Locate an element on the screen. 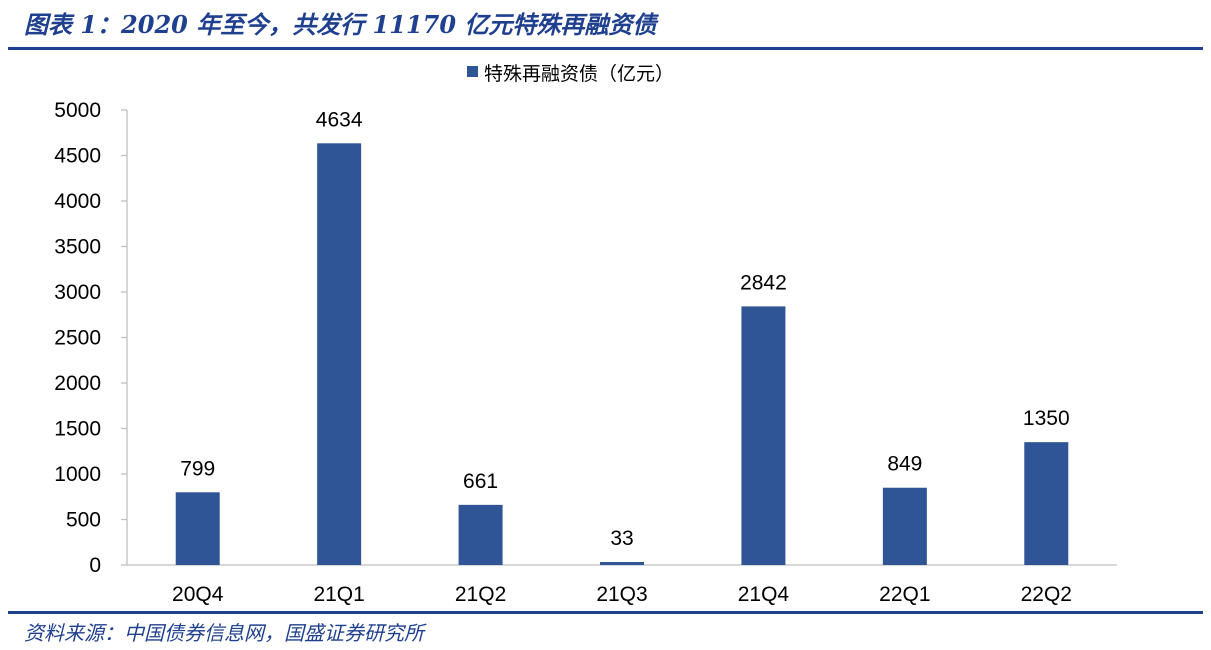 The image size is (1211, 650). y-tick-label: 3000 is located at coordinates (77, 292).